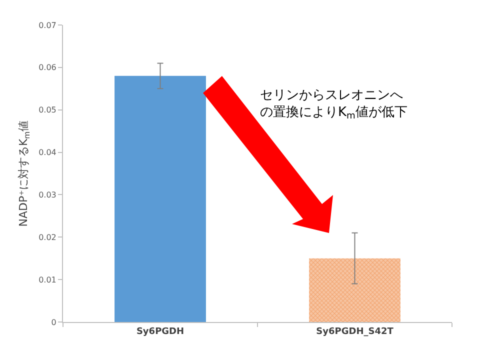  Describe the element at coordinates (47, 279) in the screenshot. I see `y-tick-label: 0.01` at that location.